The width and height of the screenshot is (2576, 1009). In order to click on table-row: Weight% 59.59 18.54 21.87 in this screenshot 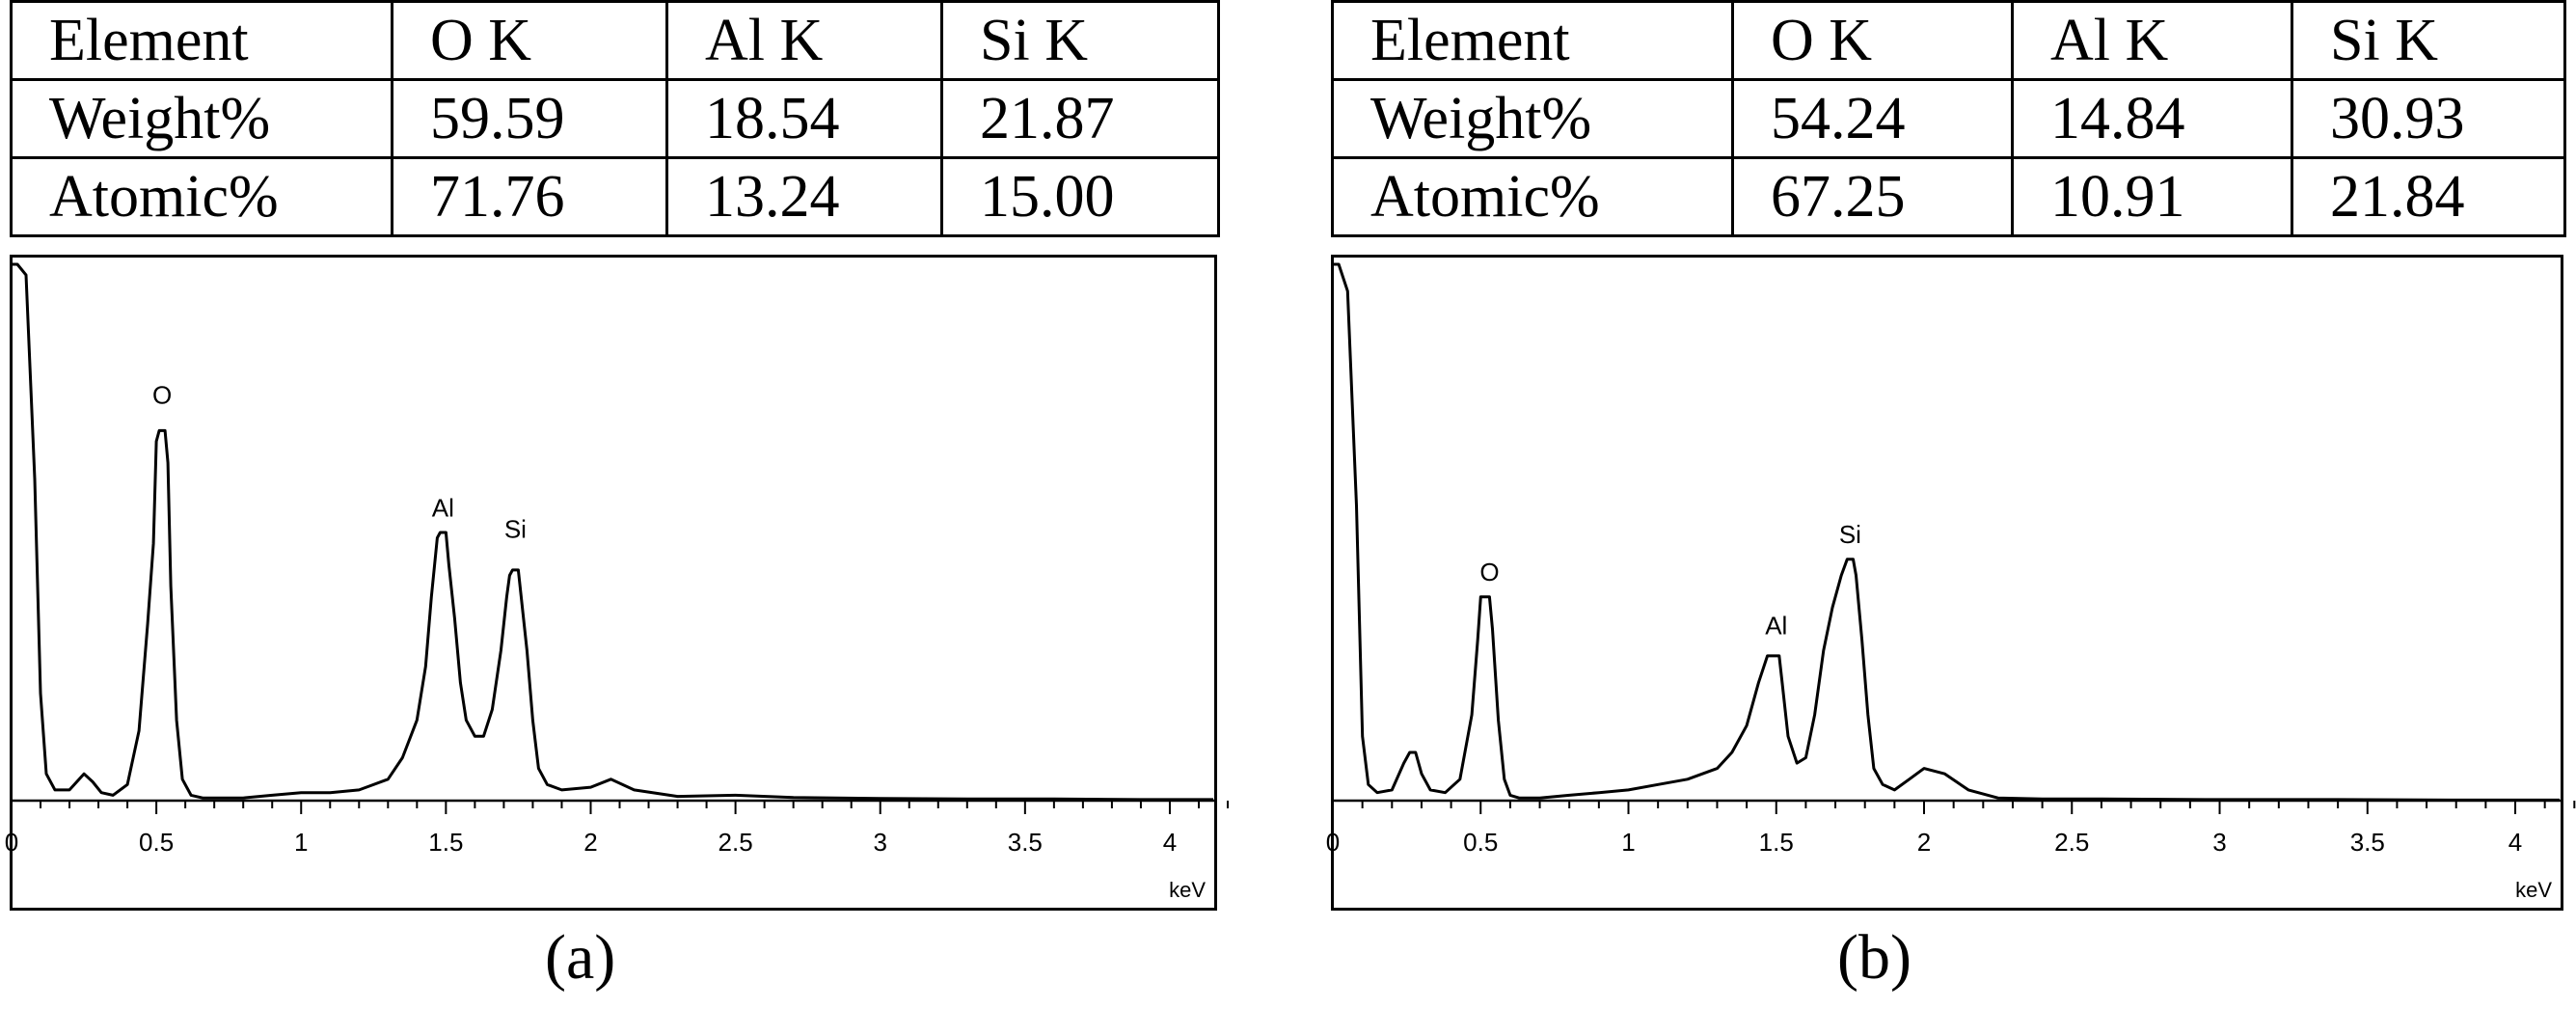, I will do `click(615, 118)`.